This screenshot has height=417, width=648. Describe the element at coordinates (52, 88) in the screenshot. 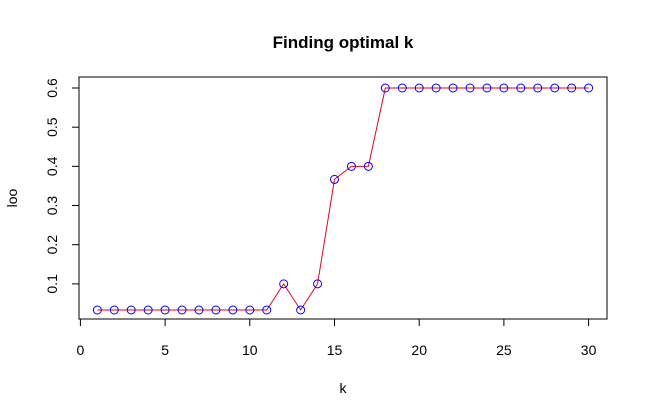

I see `y-tick-label: 0.6` at that location.